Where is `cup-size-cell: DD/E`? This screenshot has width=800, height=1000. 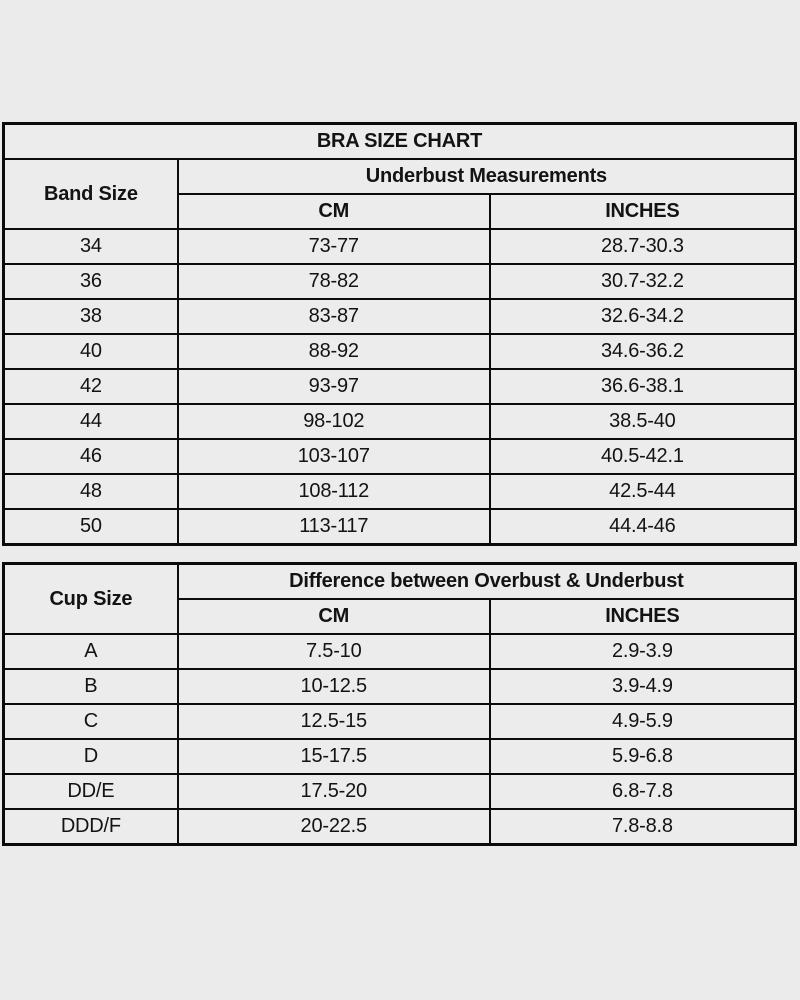 cup-size-cell: DD/E is located at coordinates (90, 791).